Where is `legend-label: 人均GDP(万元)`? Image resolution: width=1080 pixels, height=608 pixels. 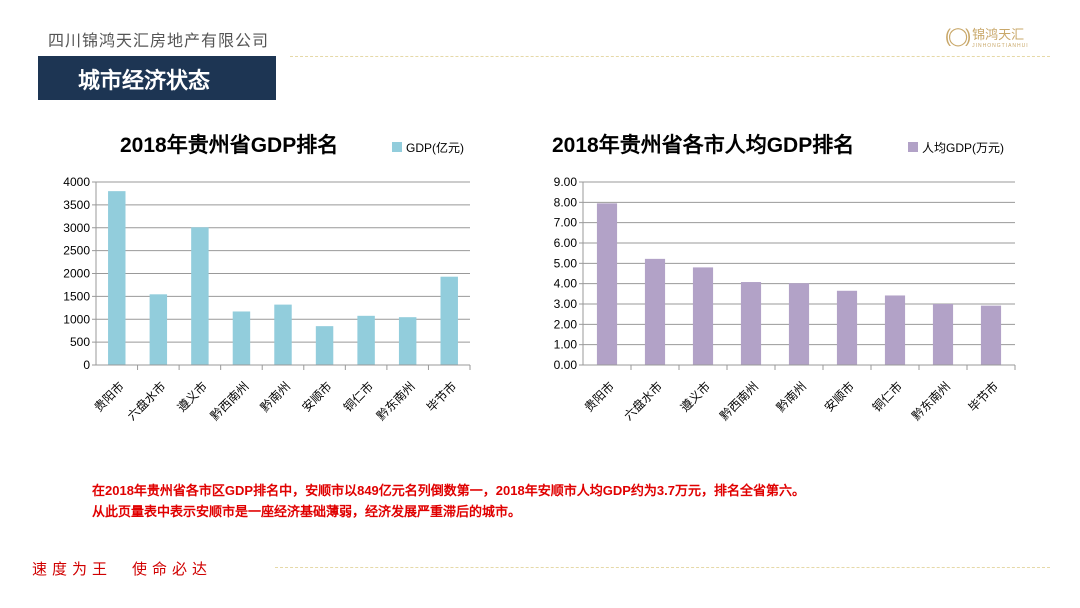
legend-label: 人均GDP(万元) is located at coordinates (963, 148).